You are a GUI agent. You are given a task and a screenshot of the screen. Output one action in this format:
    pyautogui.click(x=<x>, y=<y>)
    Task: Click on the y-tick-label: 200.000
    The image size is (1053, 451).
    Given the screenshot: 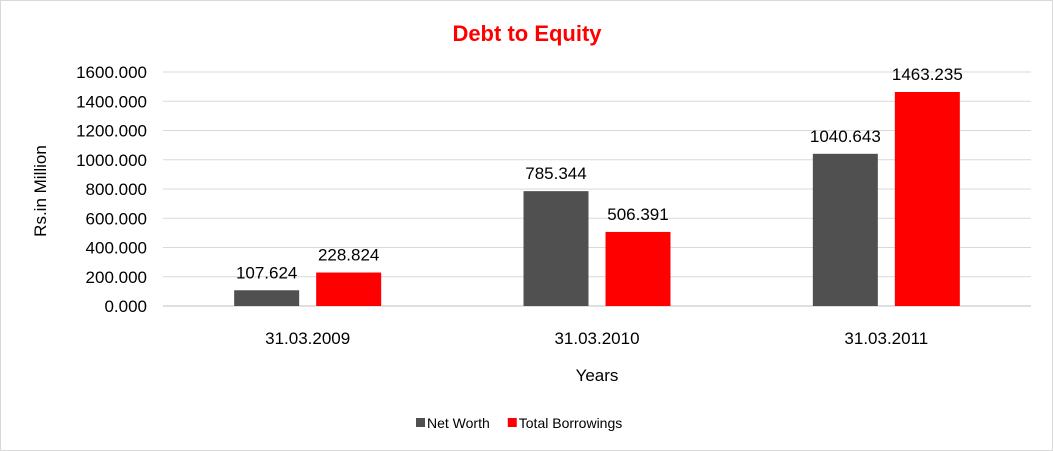 What is the action you would take?
    pyautogui.click(x=116, y=277)
    